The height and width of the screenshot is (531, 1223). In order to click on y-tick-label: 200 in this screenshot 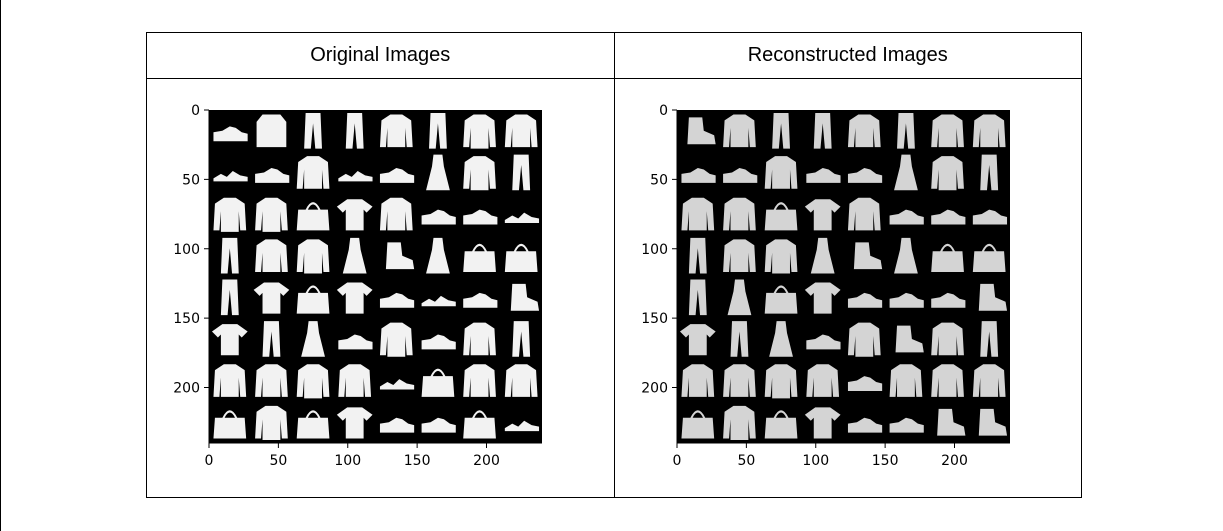, I will do `click(654, 389)`.